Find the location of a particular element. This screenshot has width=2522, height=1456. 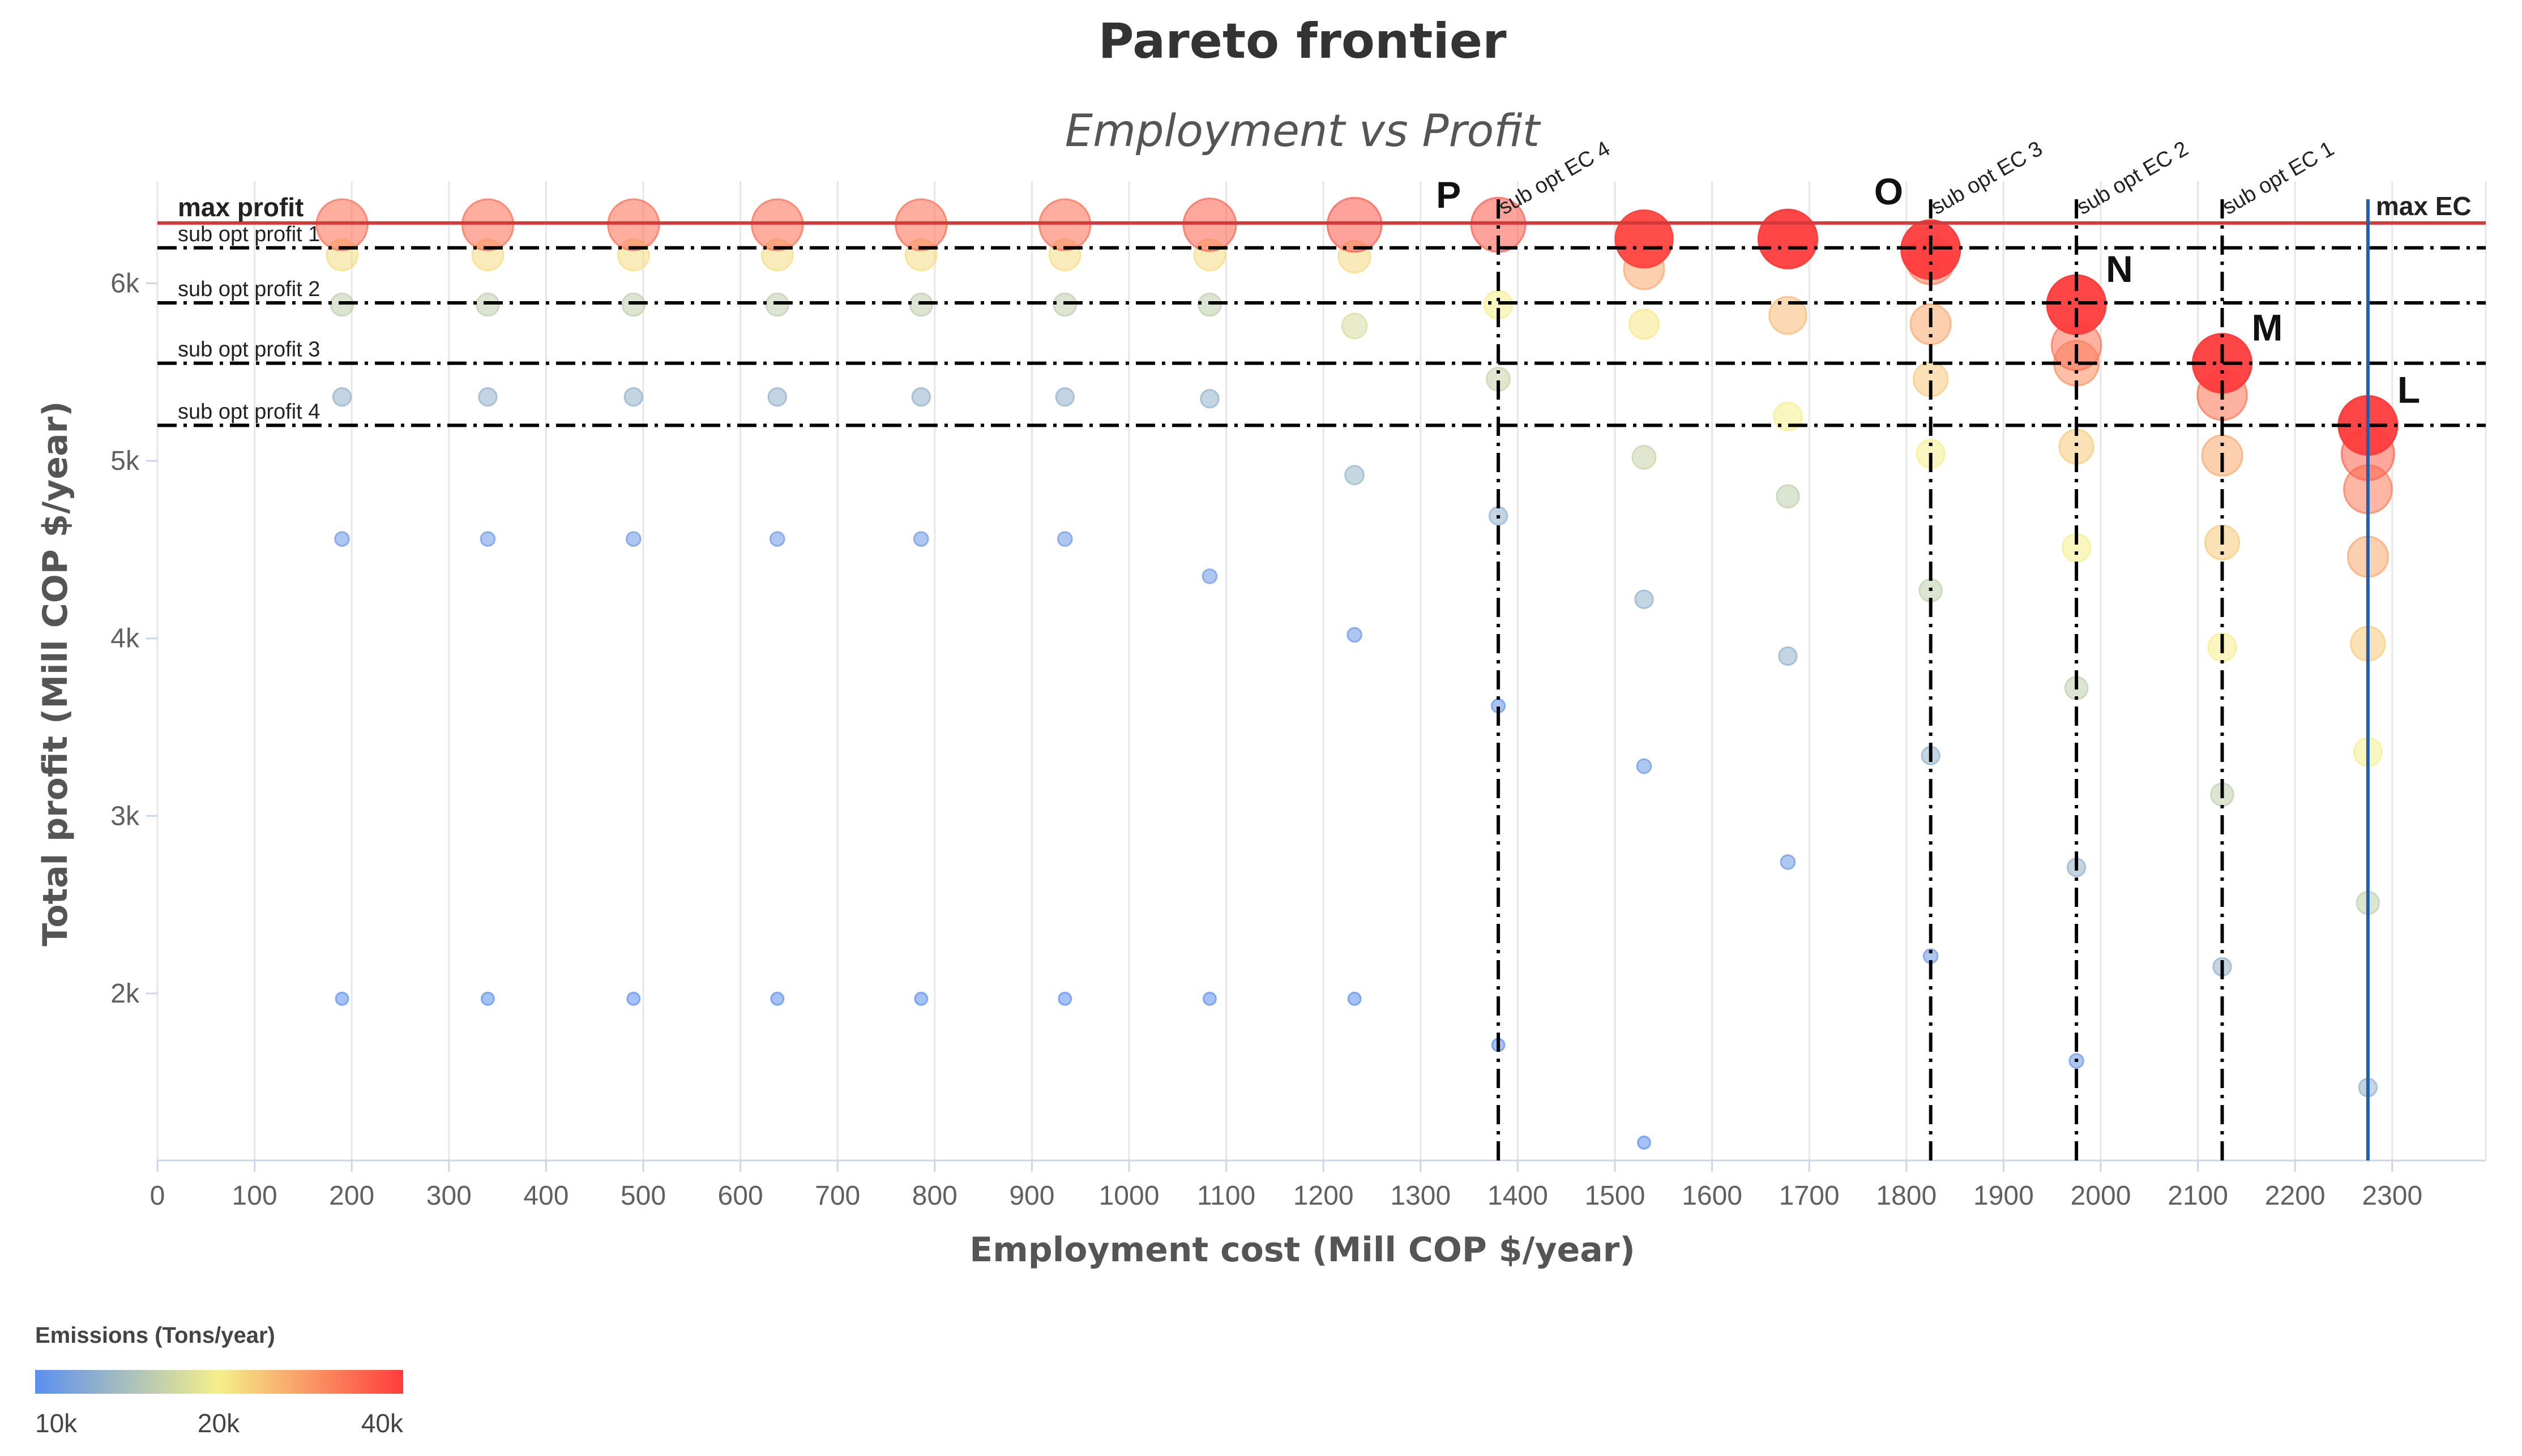

x-axis-title: Employment cost (Mill COP $/year) is located at coordinates (1302, 1250).